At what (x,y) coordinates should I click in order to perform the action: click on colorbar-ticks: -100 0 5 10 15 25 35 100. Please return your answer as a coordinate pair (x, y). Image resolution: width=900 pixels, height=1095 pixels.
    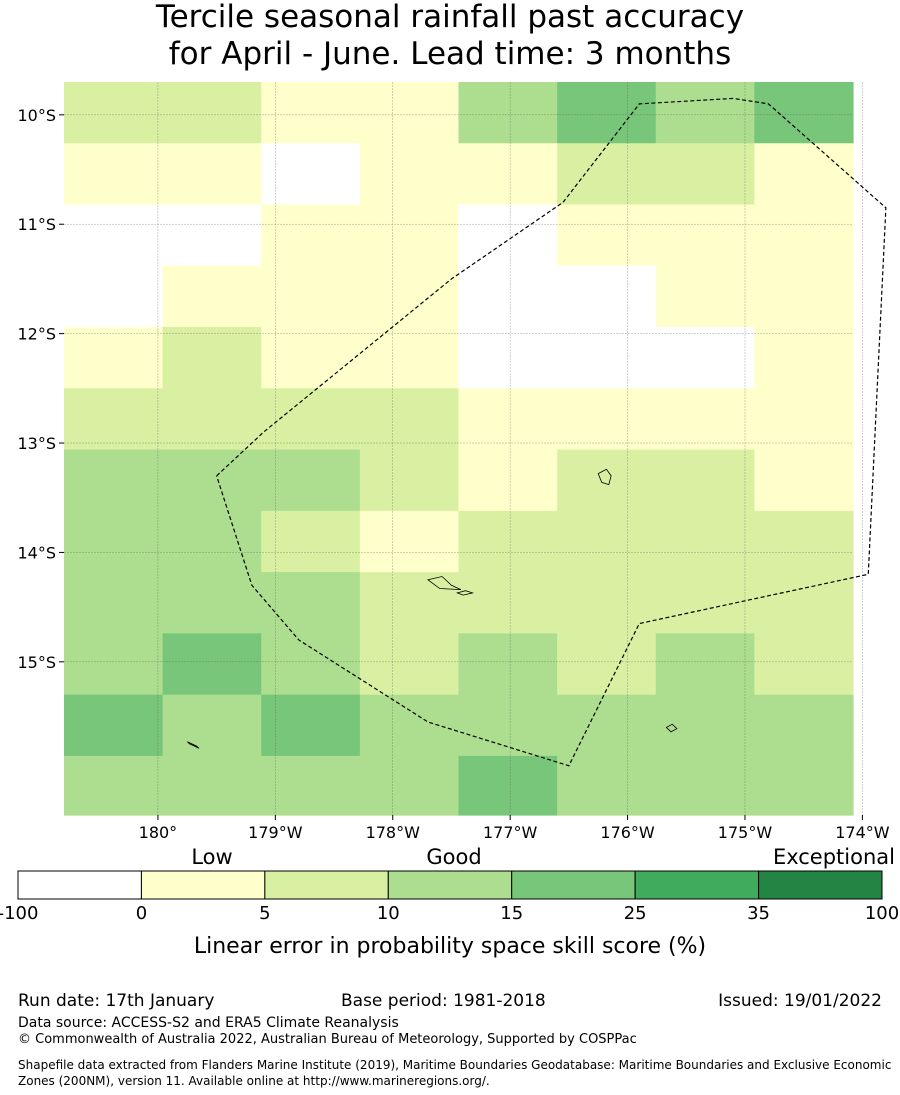
    Looking at the image, I should click on (449, 913).